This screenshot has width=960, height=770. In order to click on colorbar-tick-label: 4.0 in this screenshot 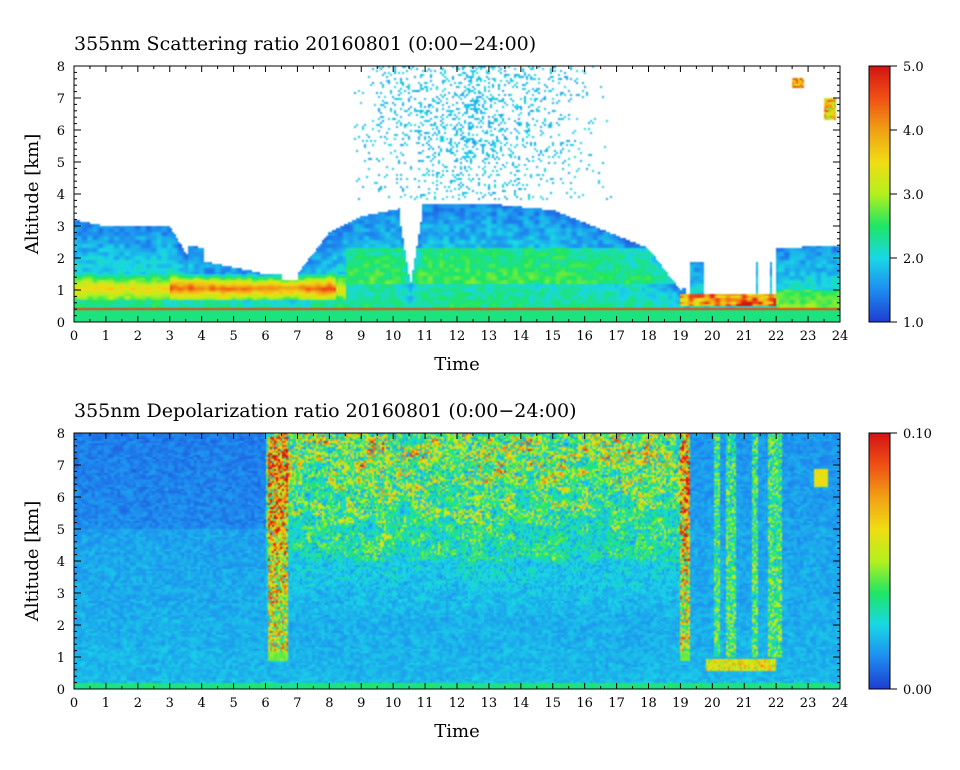, I will do `click(913, 131)`.